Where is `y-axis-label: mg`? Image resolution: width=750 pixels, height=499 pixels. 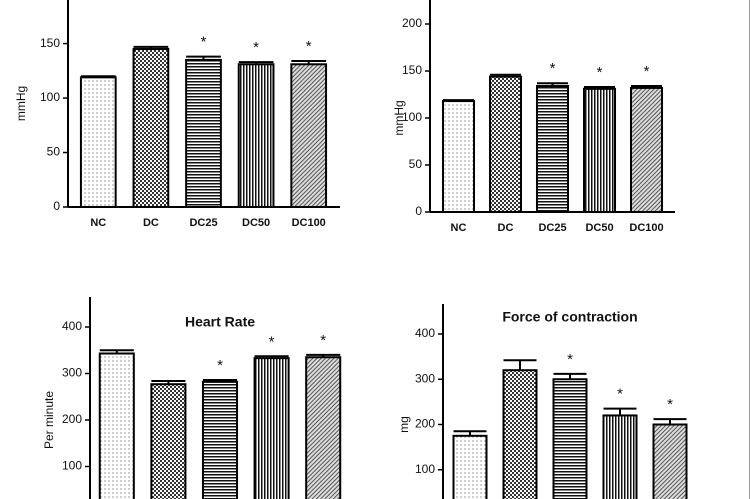 y-axis-label: mg is located at coordinates (404, 424).